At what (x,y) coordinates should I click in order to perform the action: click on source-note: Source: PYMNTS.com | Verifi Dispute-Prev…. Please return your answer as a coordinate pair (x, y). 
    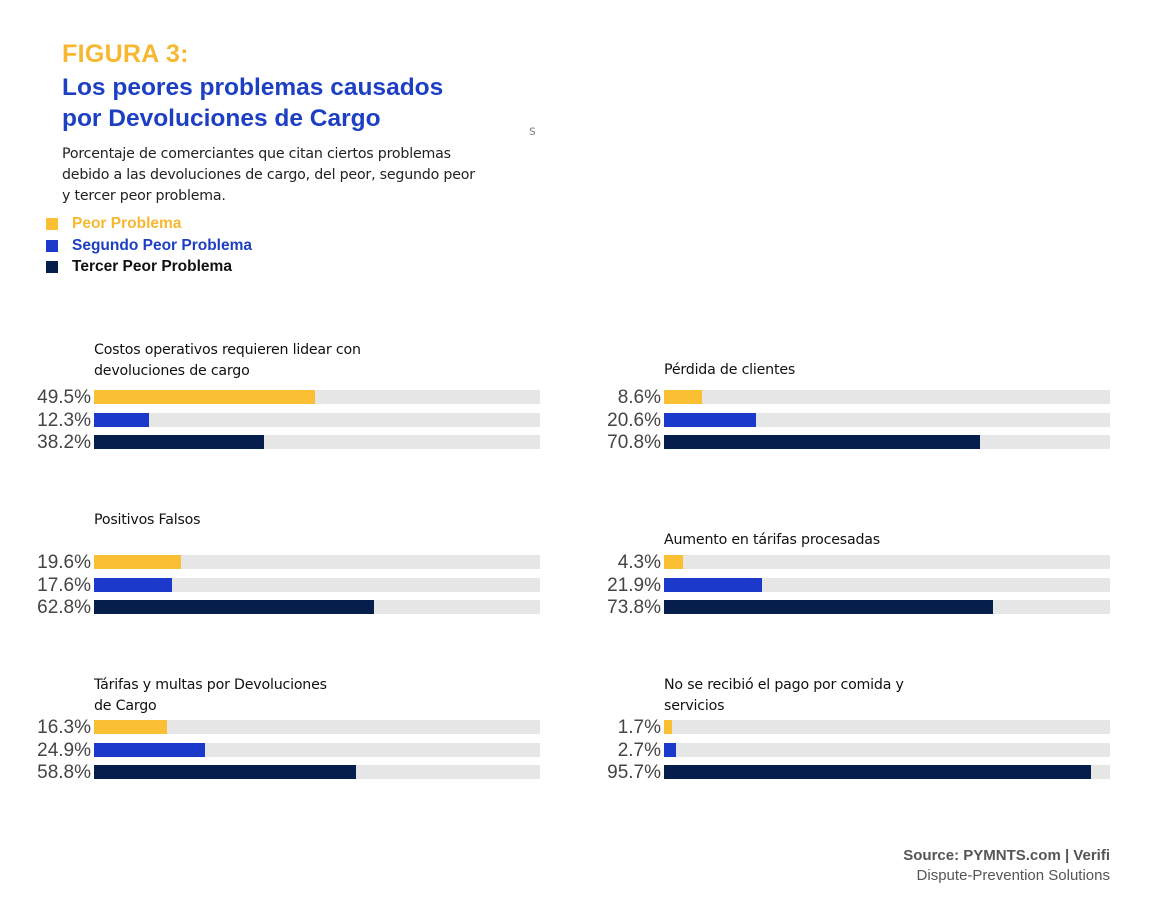
    Looking at the image, I should click on (1006, 866).